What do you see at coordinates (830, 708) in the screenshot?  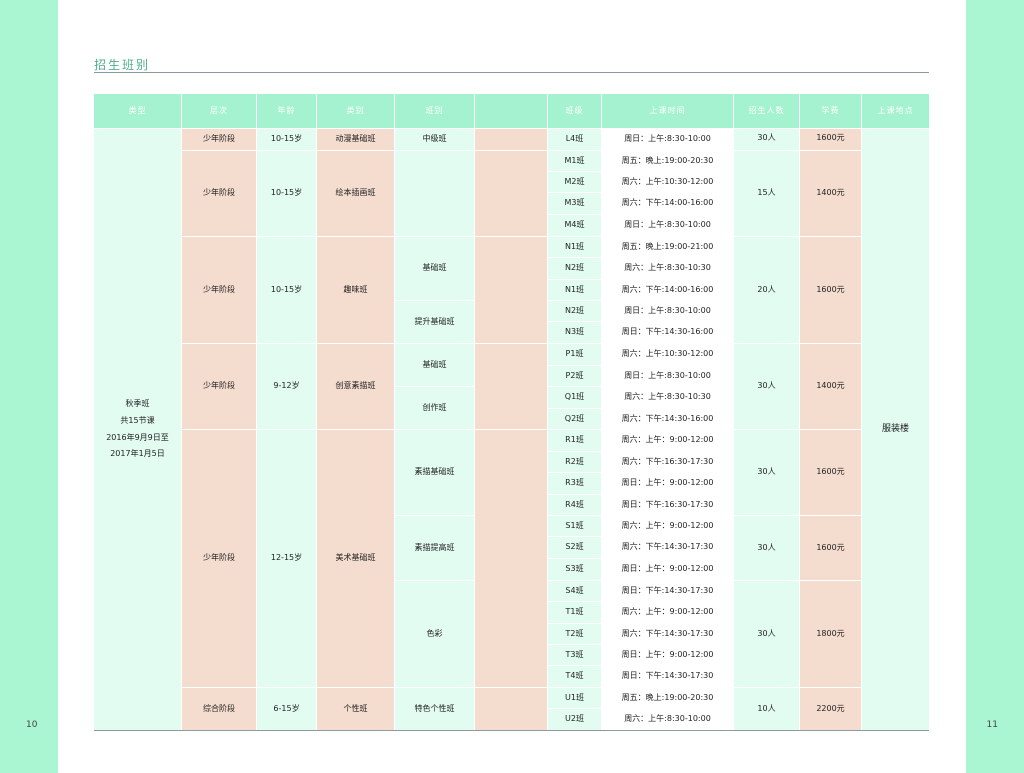 I see `fee-cell: 2200元` at bounding box center [830, 708].